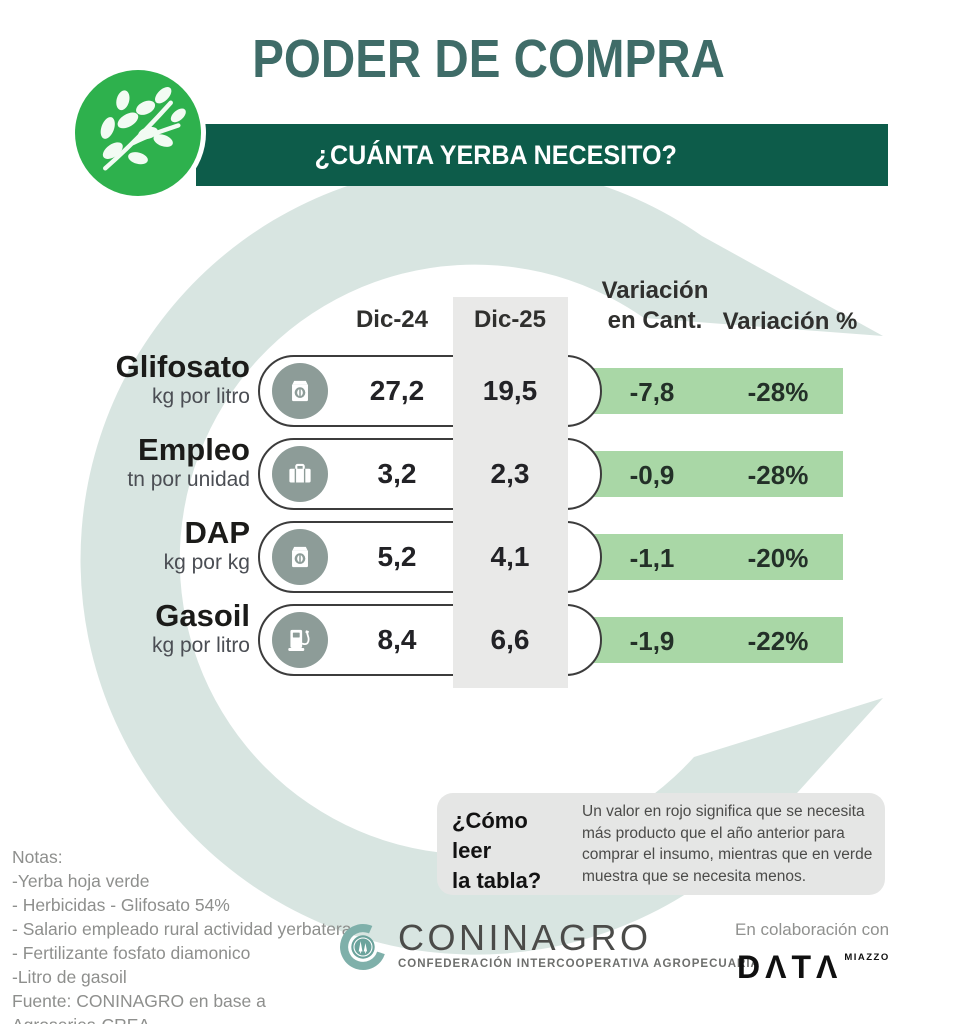  I want to click on page-title-text: PODER DE COMPRA, so click(488, 59).